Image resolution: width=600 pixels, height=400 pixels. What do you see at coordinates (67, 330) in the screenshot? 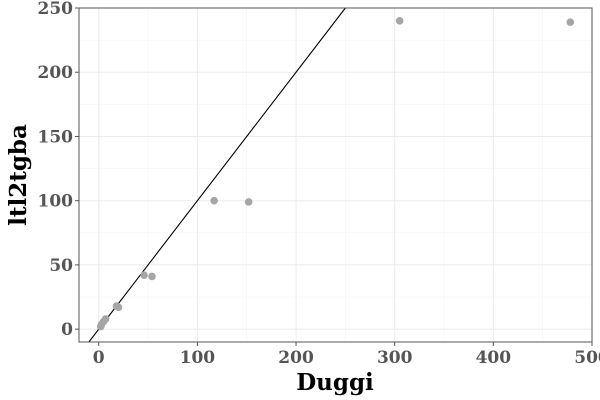
I see `y-tick-label: 0` at bounding box center [67, 330].